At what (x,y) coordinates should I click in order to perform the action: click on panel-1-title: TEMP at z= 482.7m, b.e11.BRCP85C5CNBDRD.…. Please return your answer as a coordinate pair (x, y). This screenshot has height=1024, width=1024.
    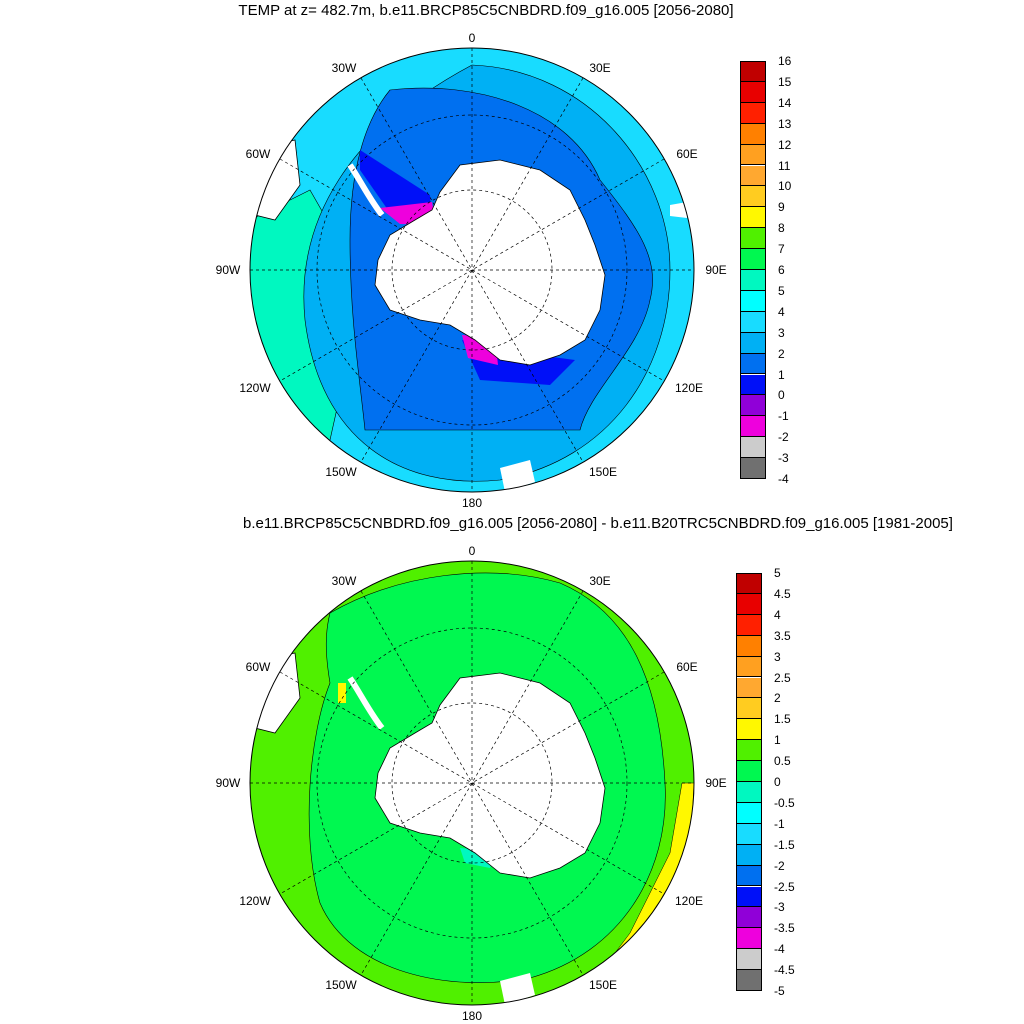
    Looking at the image, I should click on (486, 10).